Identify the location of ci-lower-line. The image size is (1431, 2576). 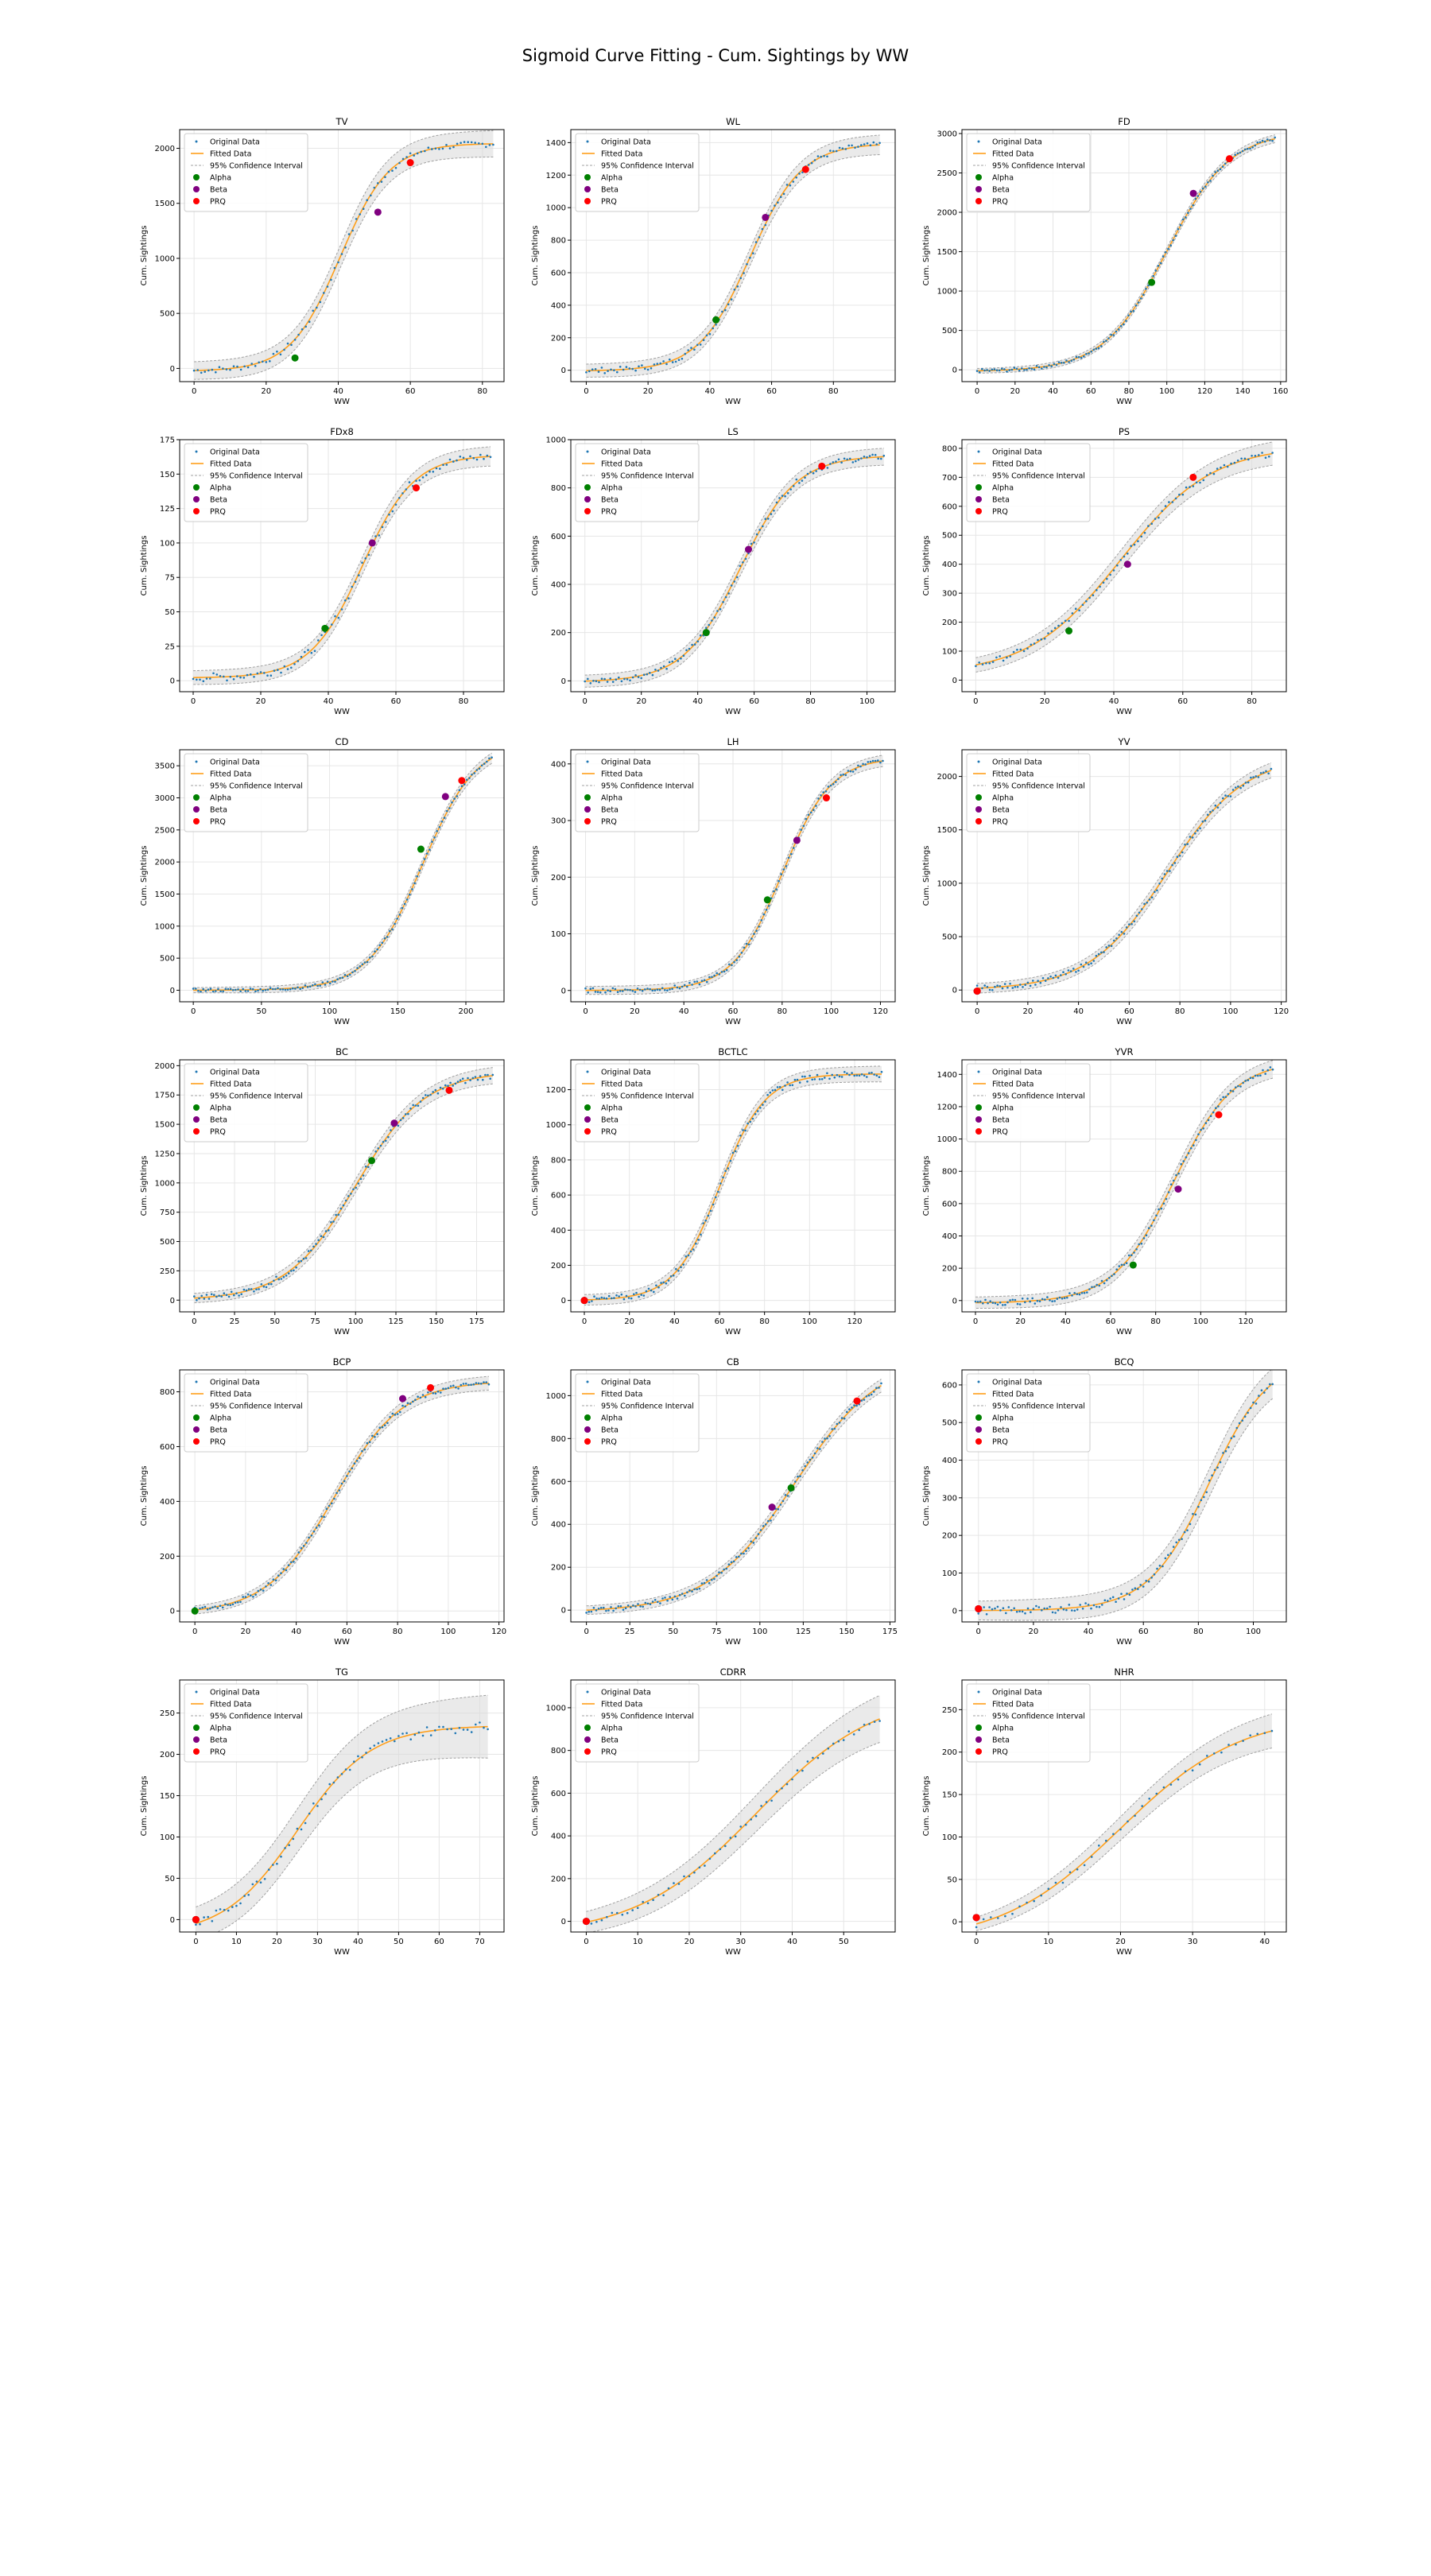
(734, 576).